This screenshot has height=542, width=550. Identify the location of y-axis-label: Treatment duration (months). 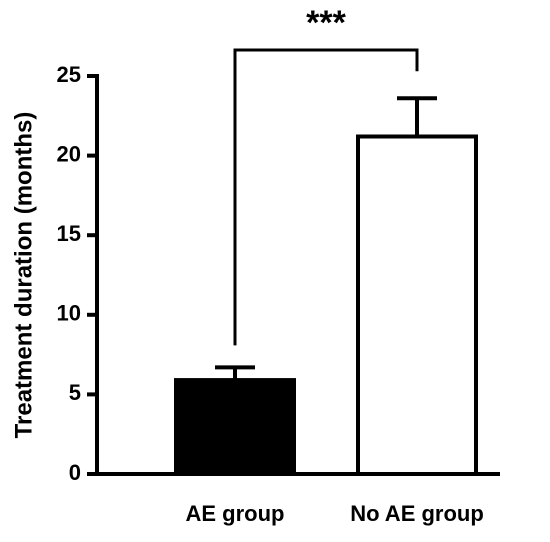
(23, 275).